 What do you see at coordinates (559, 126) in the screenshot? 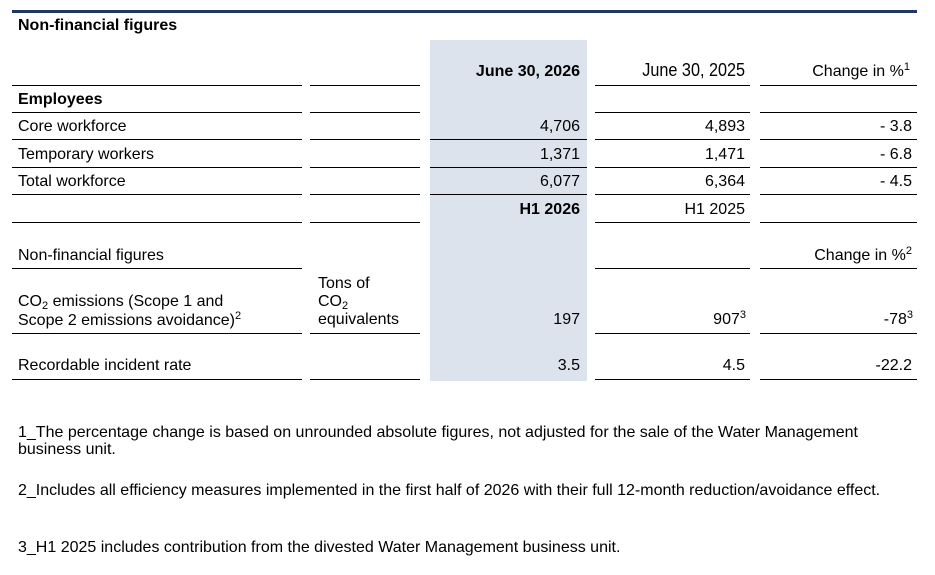
I see `core-workforce-2026: 4,706` at bounding box center [559, 126].